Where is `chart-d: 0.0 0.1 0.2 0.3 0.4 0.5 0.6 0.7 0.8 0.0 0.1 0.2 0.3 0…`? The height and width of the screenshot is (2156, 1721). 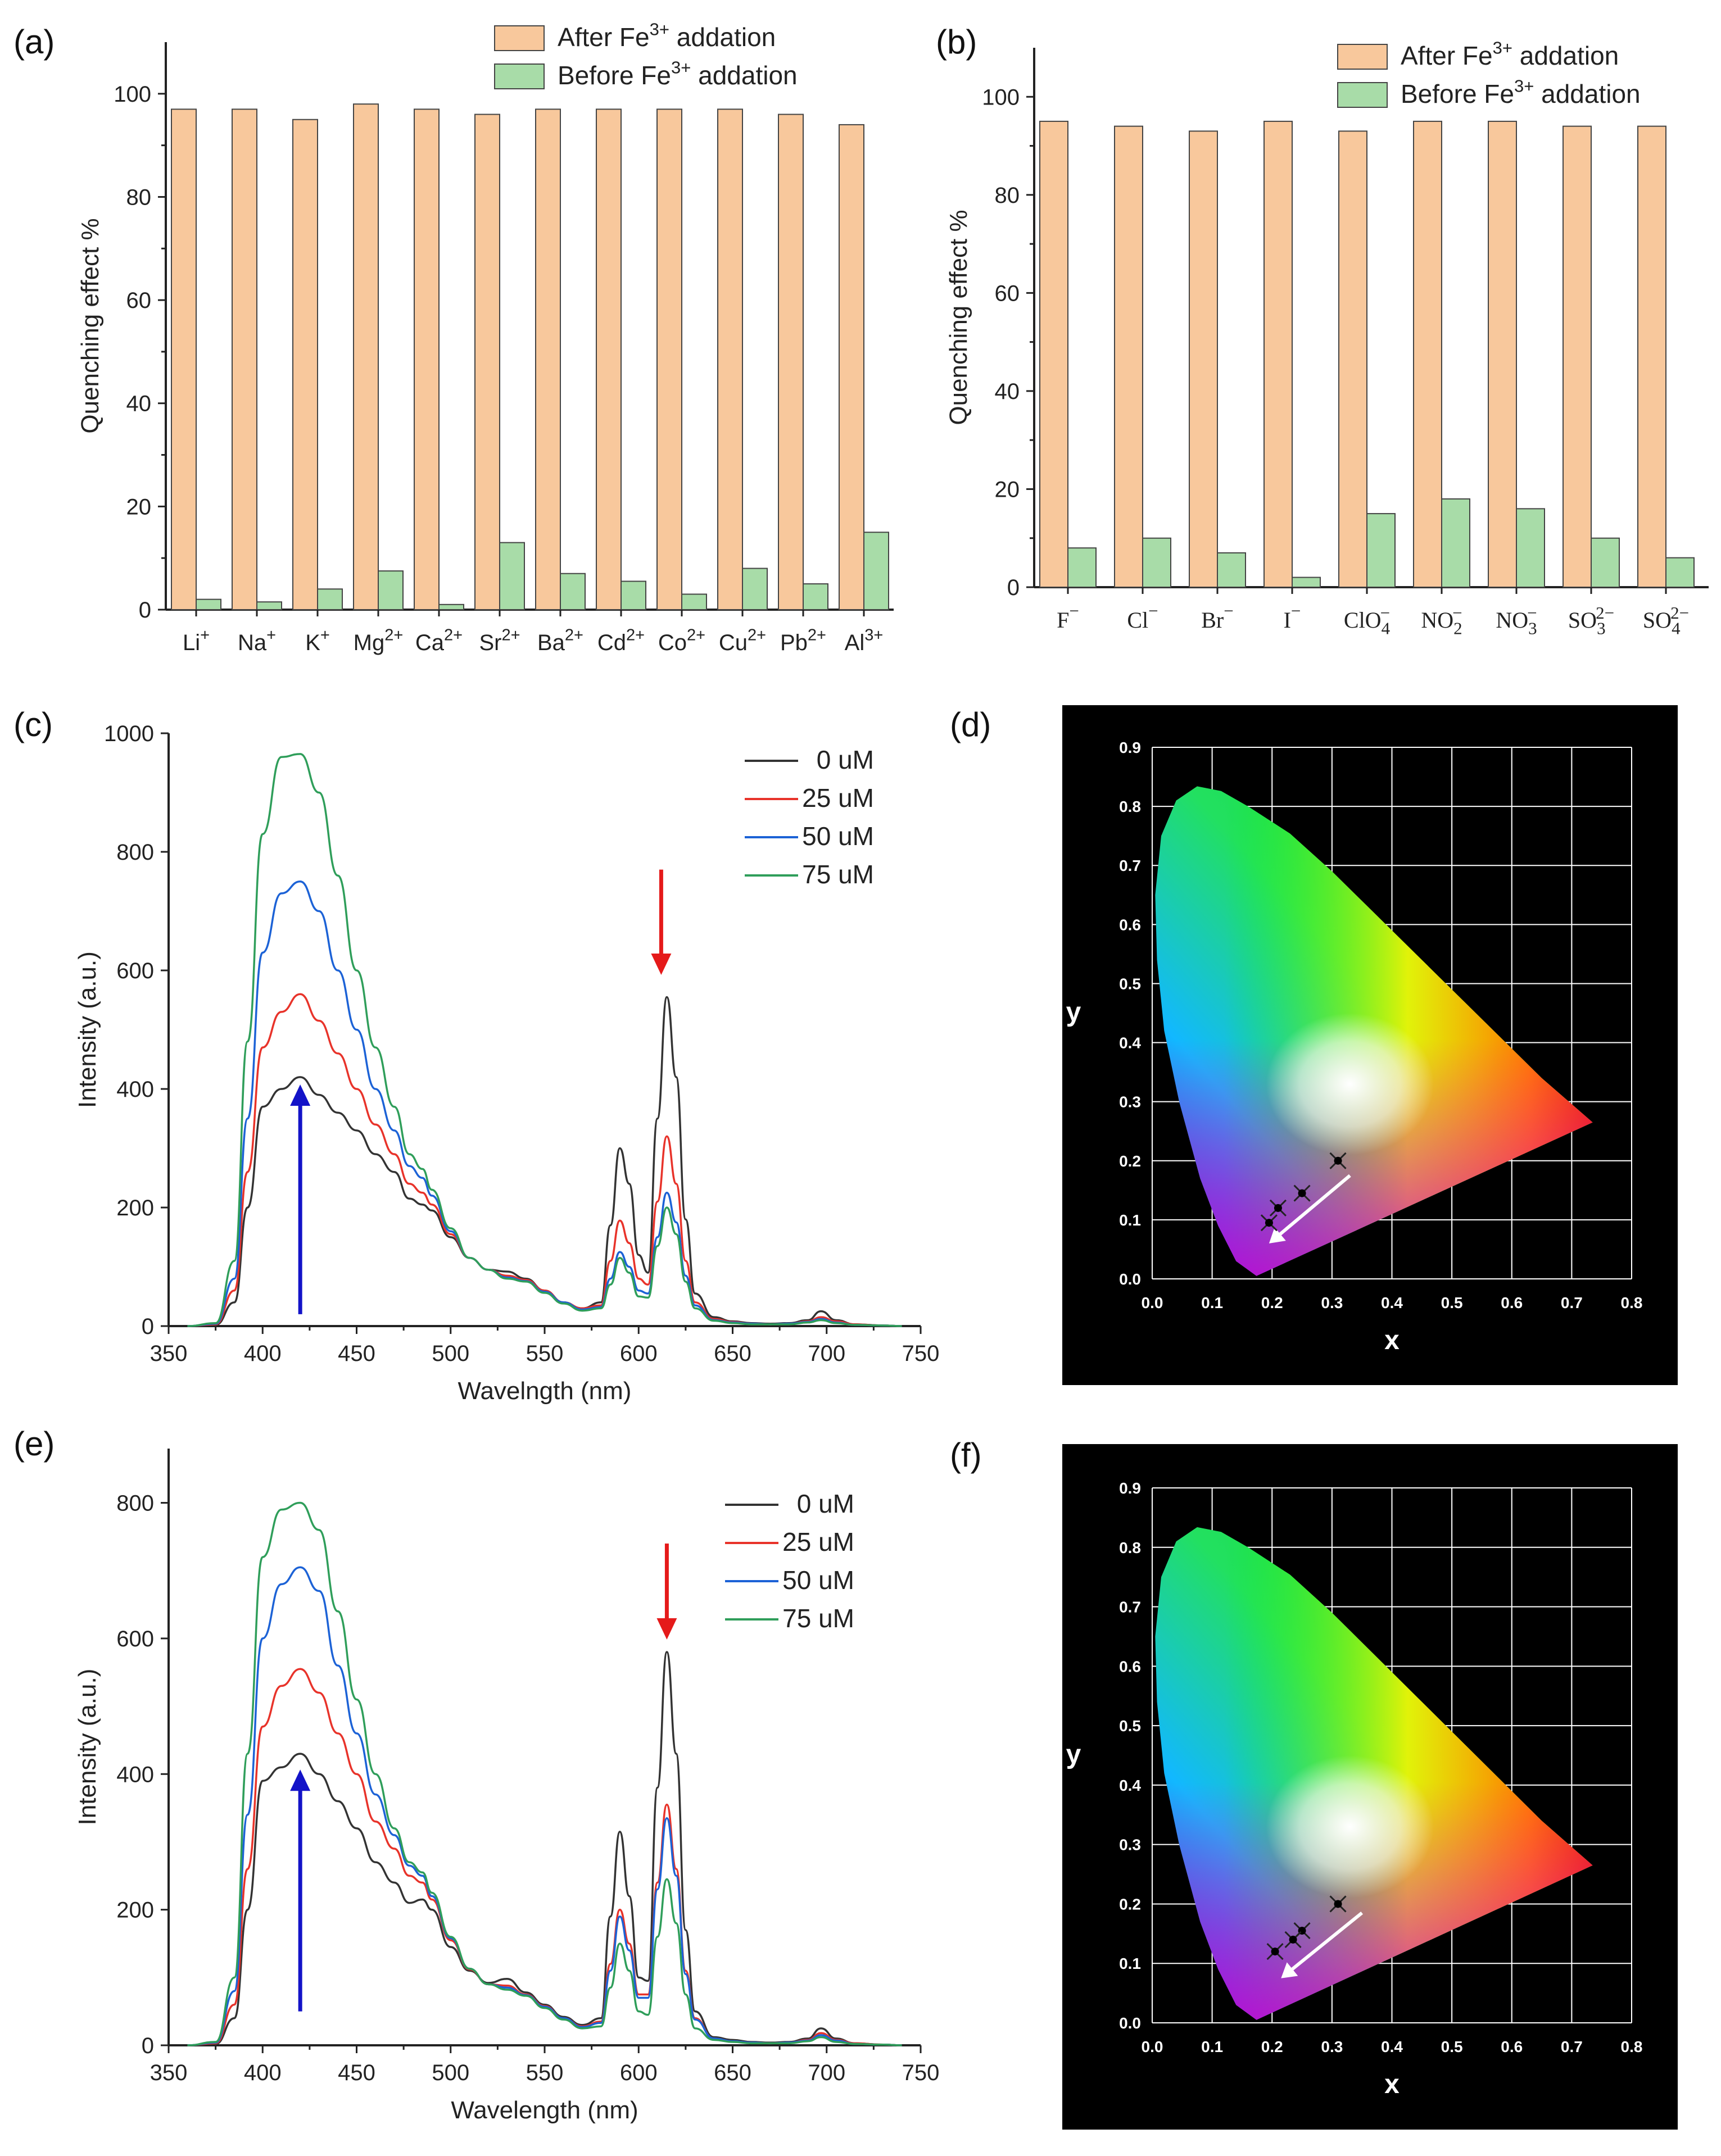 chart-d: 0.0 0.1 0.2 0.3 0.4 0.5 0.6 0.7 0.8 0.0 0.1 0.2 0.3 0… is located at coordinates (1370, 1045).